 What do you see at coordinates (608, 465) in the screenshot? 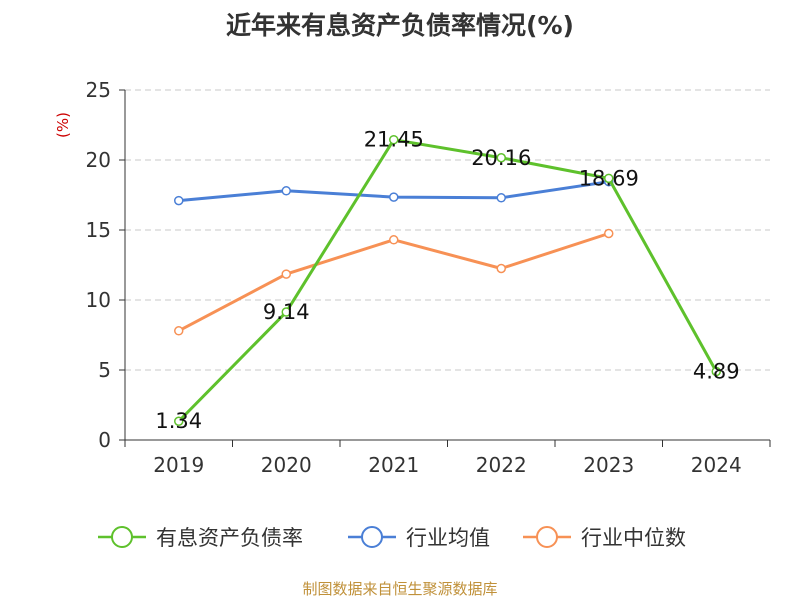
I see `x-tick-label: 2023` at bounding box center [608, 465].